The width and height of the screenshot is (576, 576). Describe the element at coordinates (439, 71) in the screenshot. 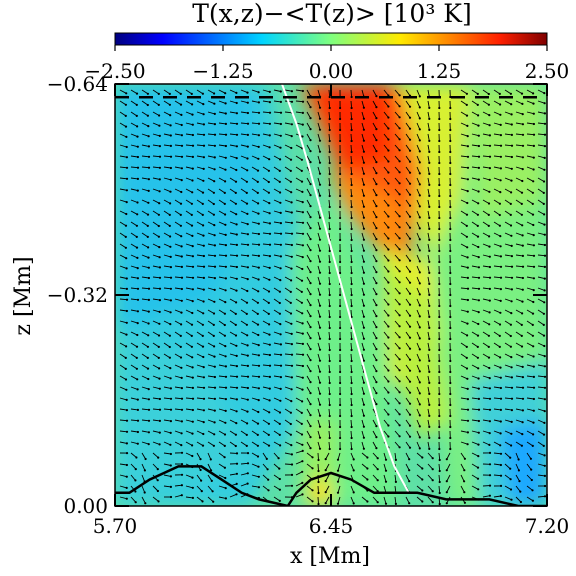

I see `colorbar-tick-label: 1.25` at that location.